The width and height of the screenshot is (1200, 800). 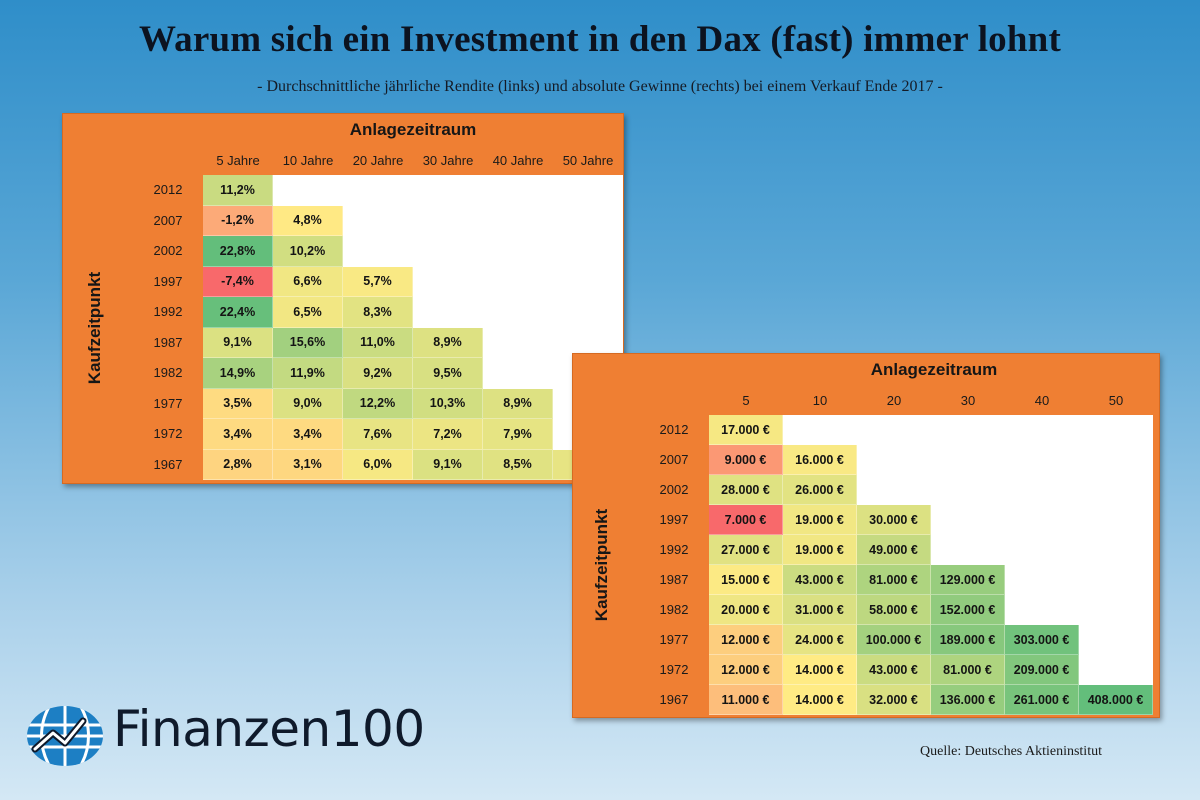 What do you see at coordinates (238, 160) in the screenshot?
I see `column-label: 5 Jahre` at bounding box center [238, 160].